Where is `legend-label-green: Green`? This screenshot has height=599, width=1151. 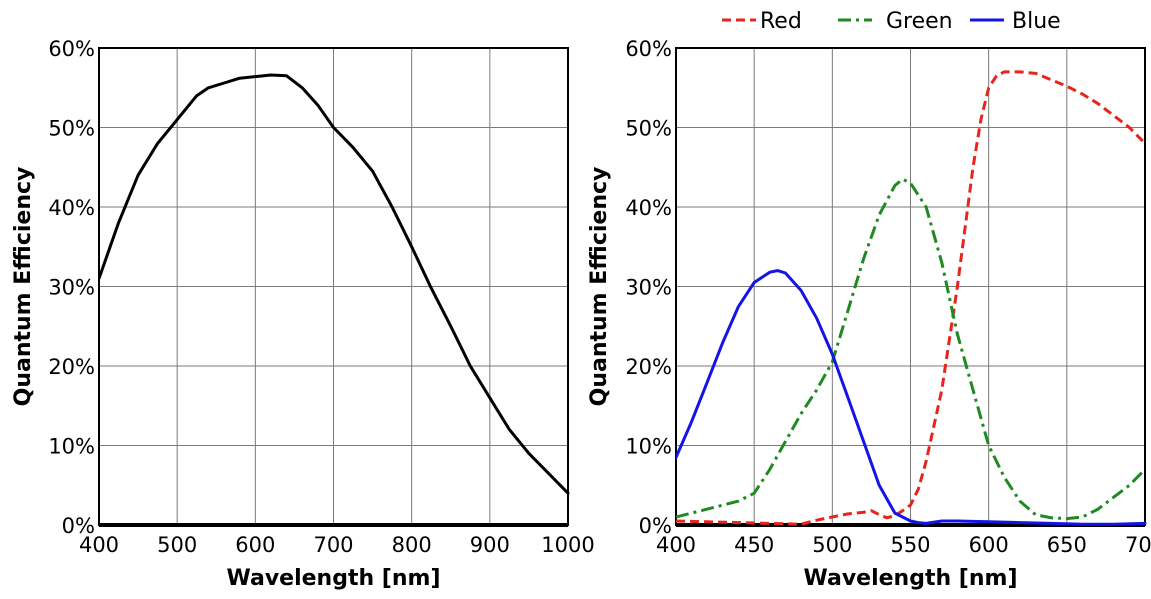 legend-label-green: Green is located at coordinates (919, 21).